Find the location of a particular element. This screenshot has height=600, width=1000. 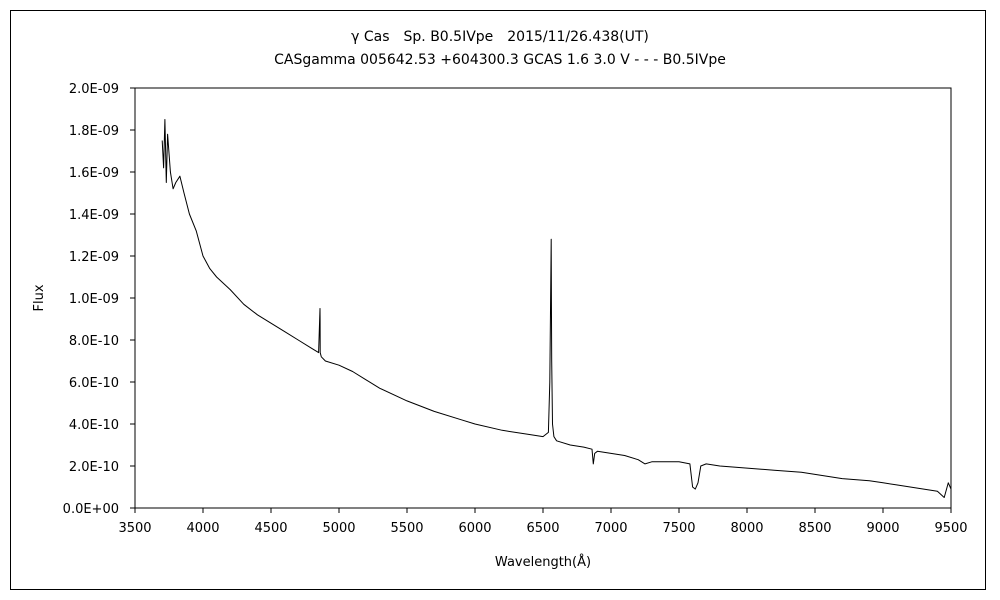

chart-title: γ Cas Sp. B0.5IVpe 2015/11/26.438(UT) is located at coordinates (500, 37).